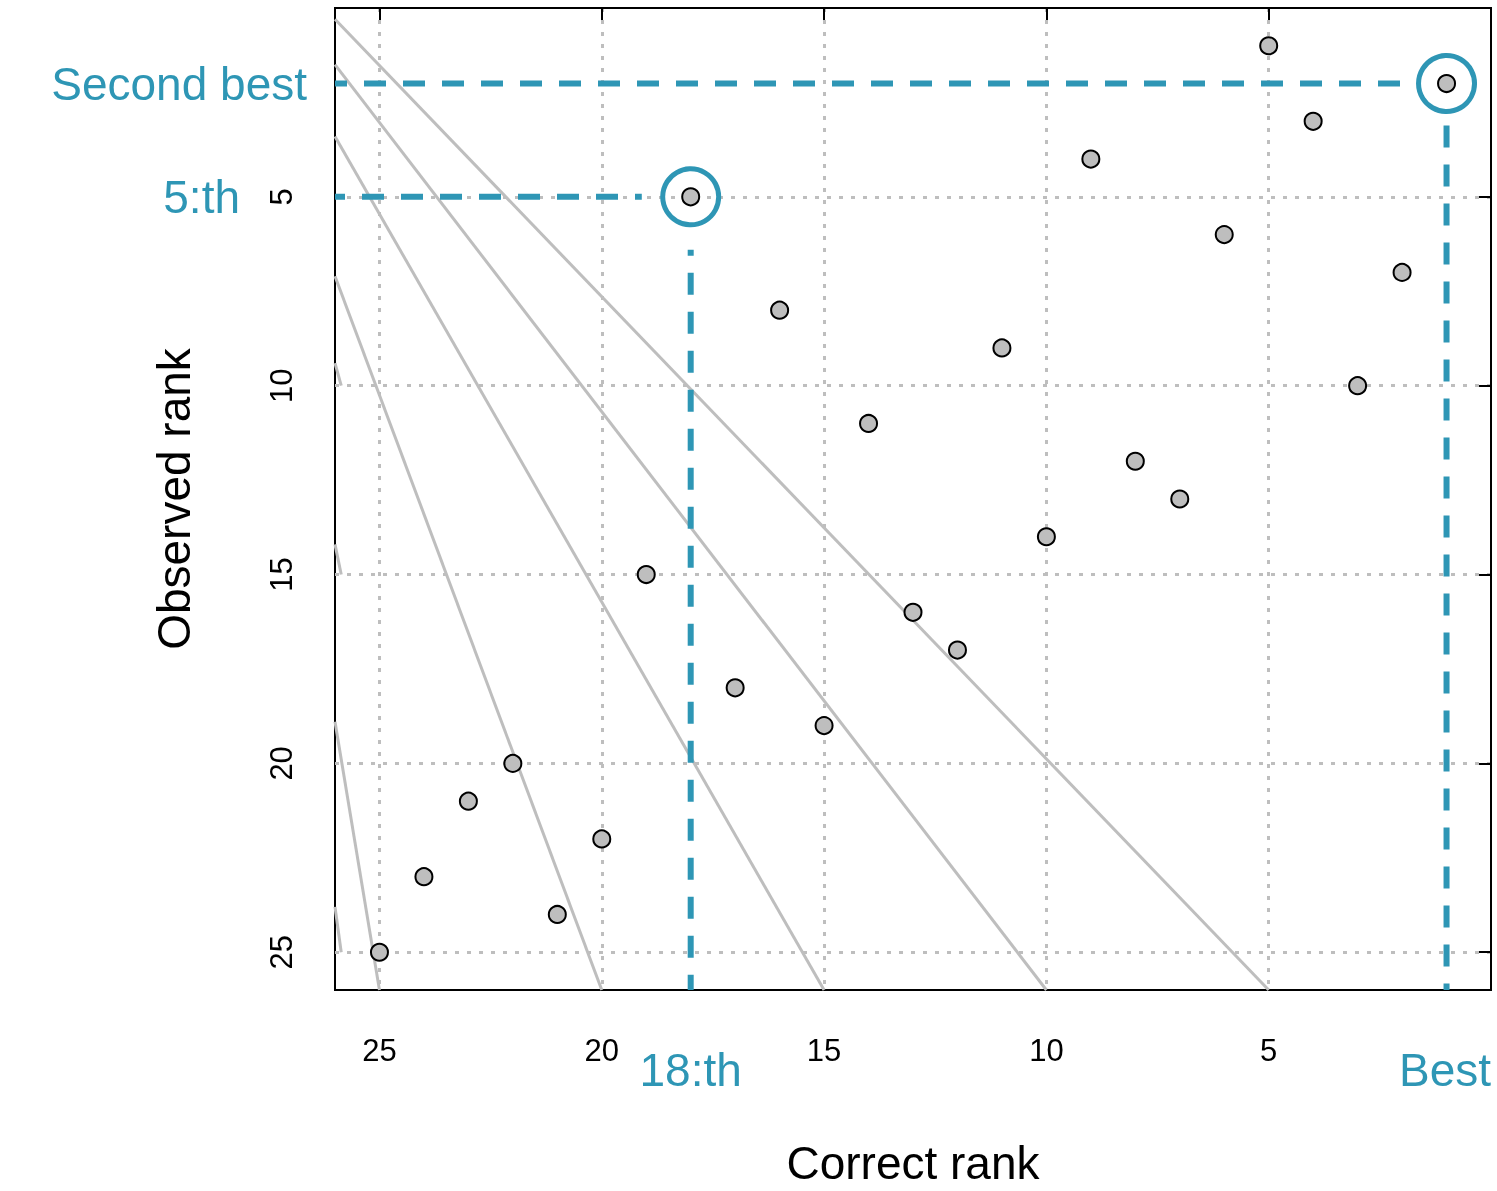  Describe the element at coordinates (281, 197) in the screenshot. I see `y-tick-label: 5` at that location.